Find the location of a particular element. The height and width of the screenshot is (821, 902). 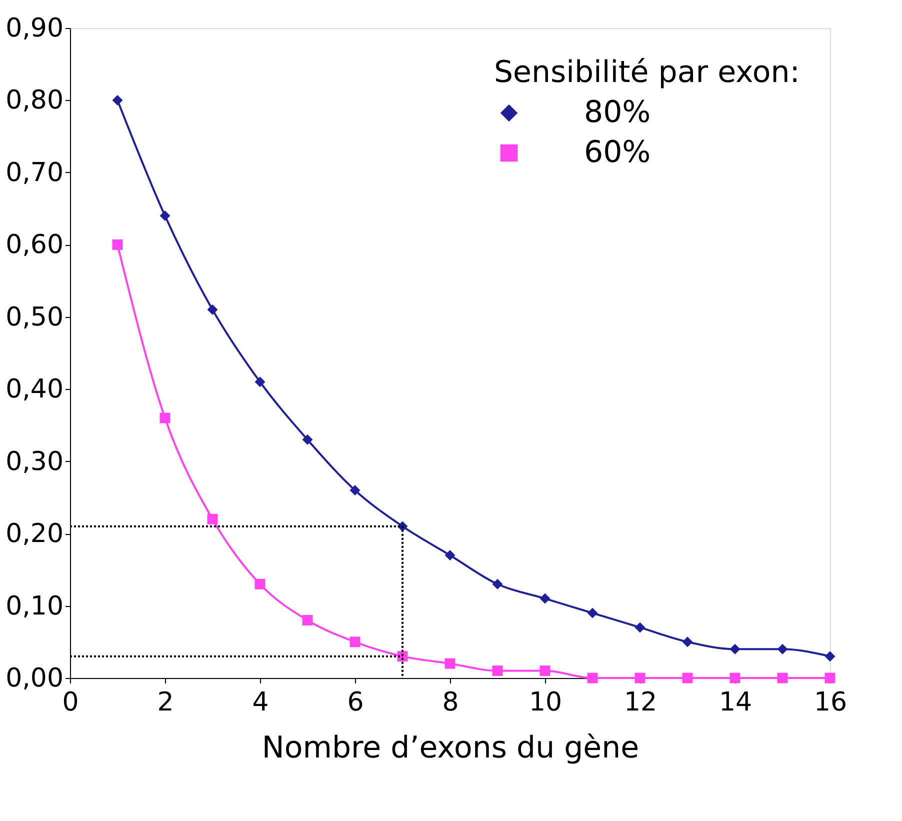

legend-title: Sensibilité par exon: is located at coordinates (647, 72).